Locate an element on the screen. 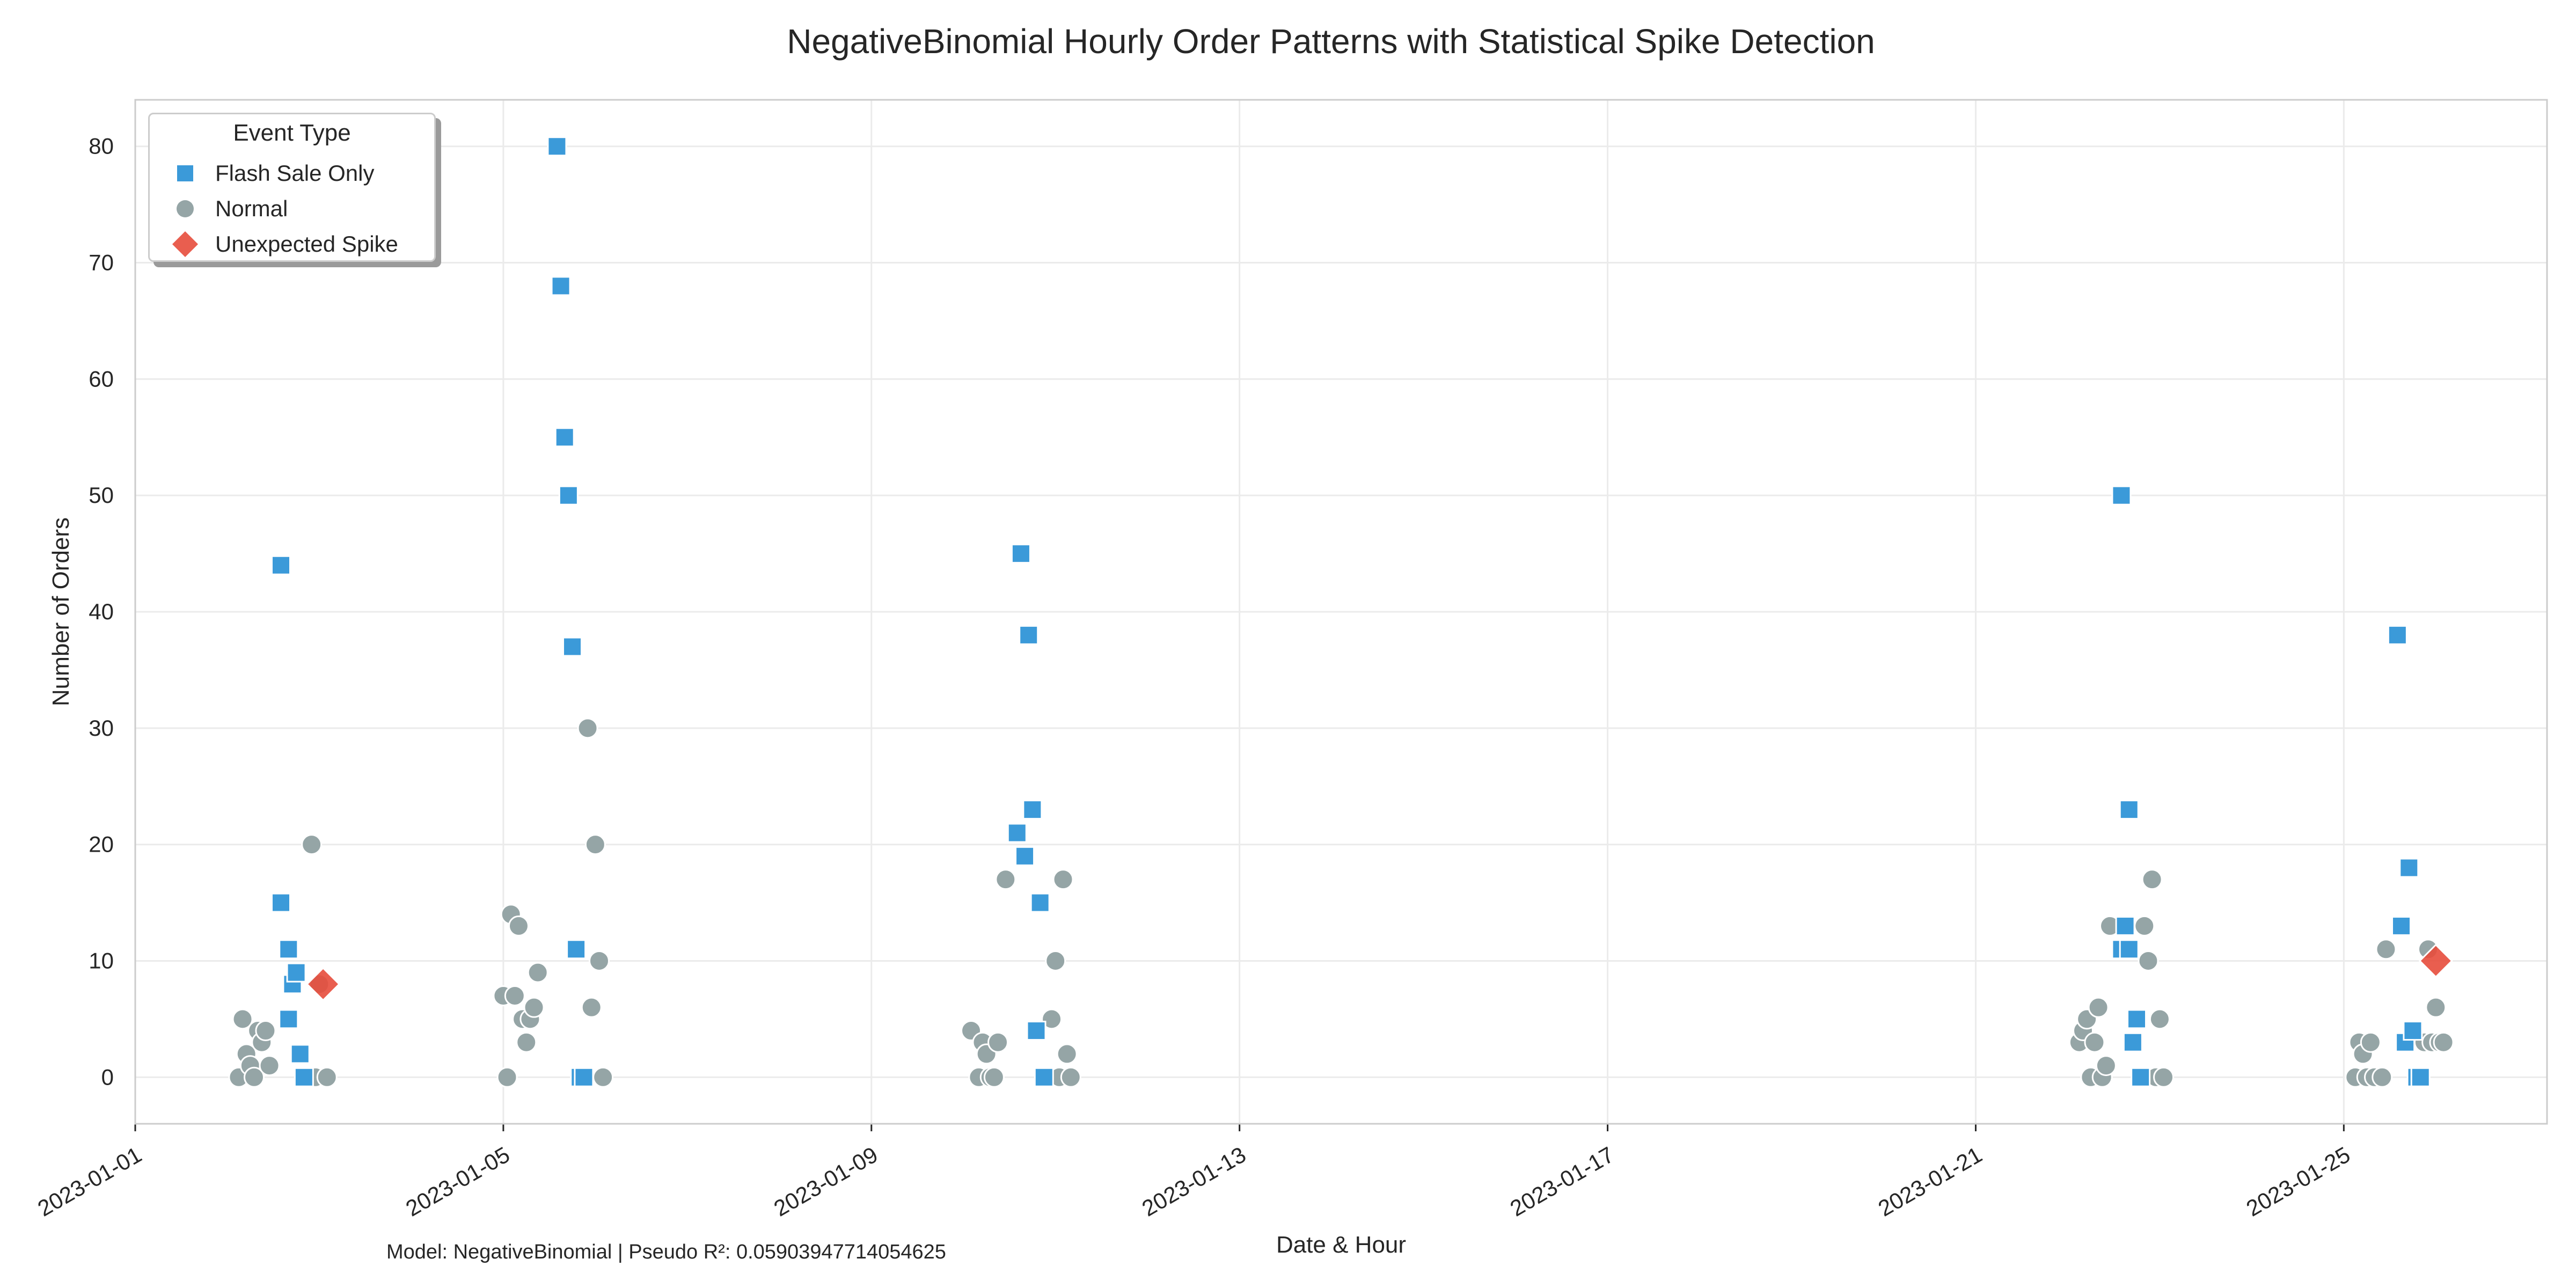 The height and width of the screenshot is (1288, 2576). x-axis-label: Date & Hour is located at coordinates (1341, 1245).